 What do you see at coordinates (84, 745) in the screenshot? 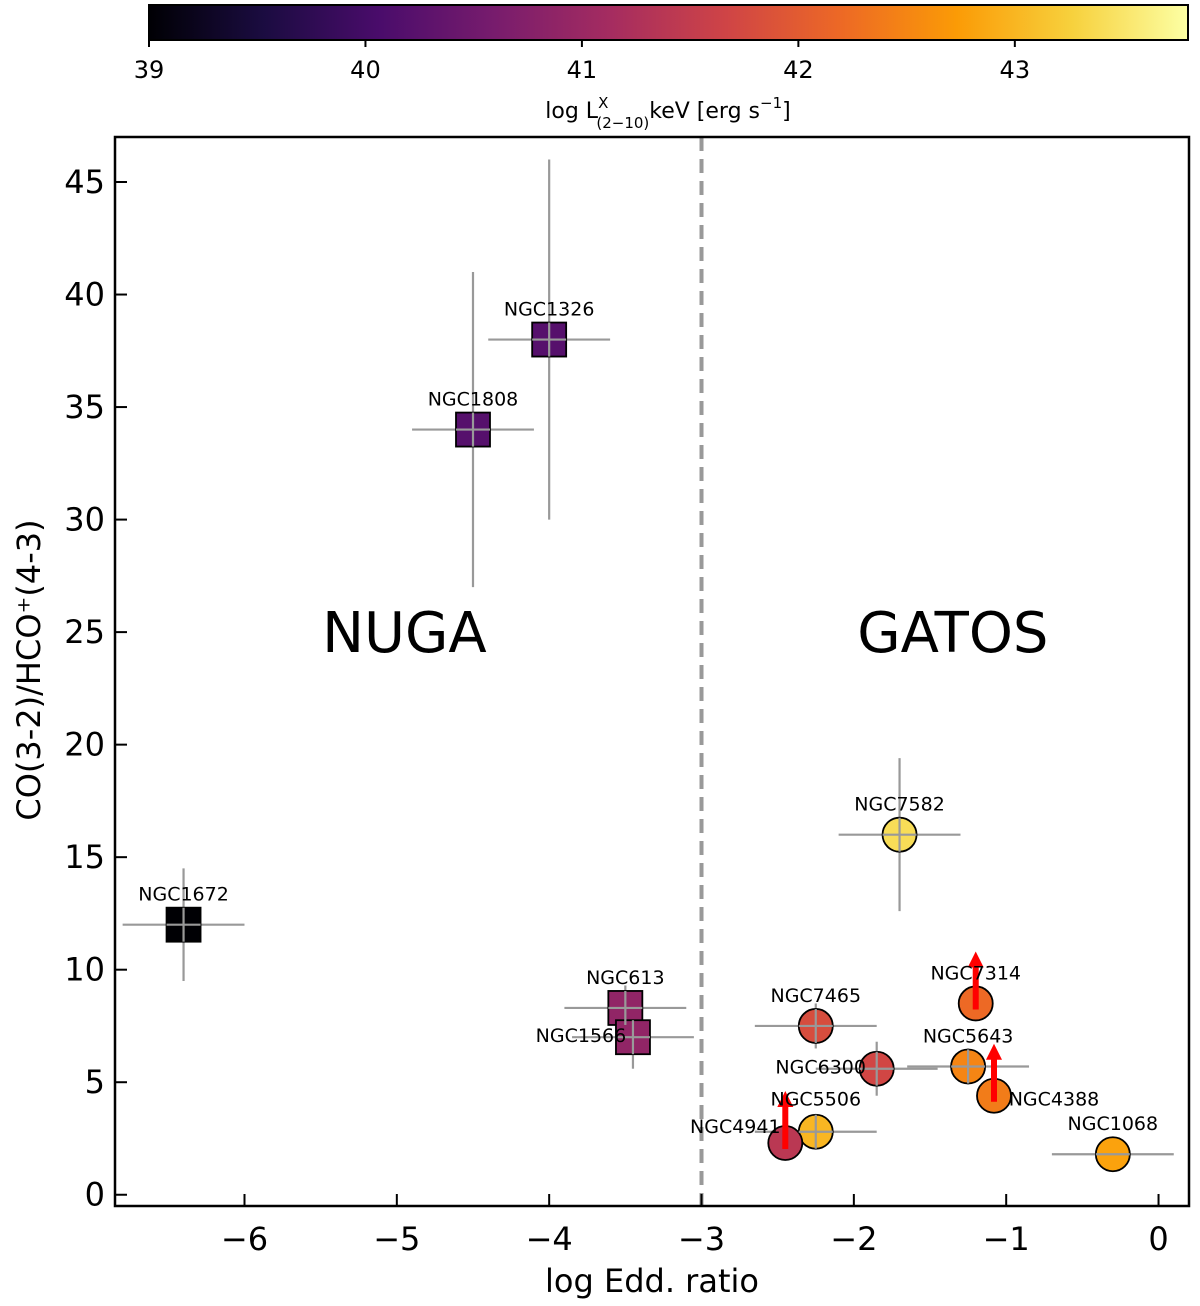
I see `y-tick-label: 20` at bounding box center [84, 745].